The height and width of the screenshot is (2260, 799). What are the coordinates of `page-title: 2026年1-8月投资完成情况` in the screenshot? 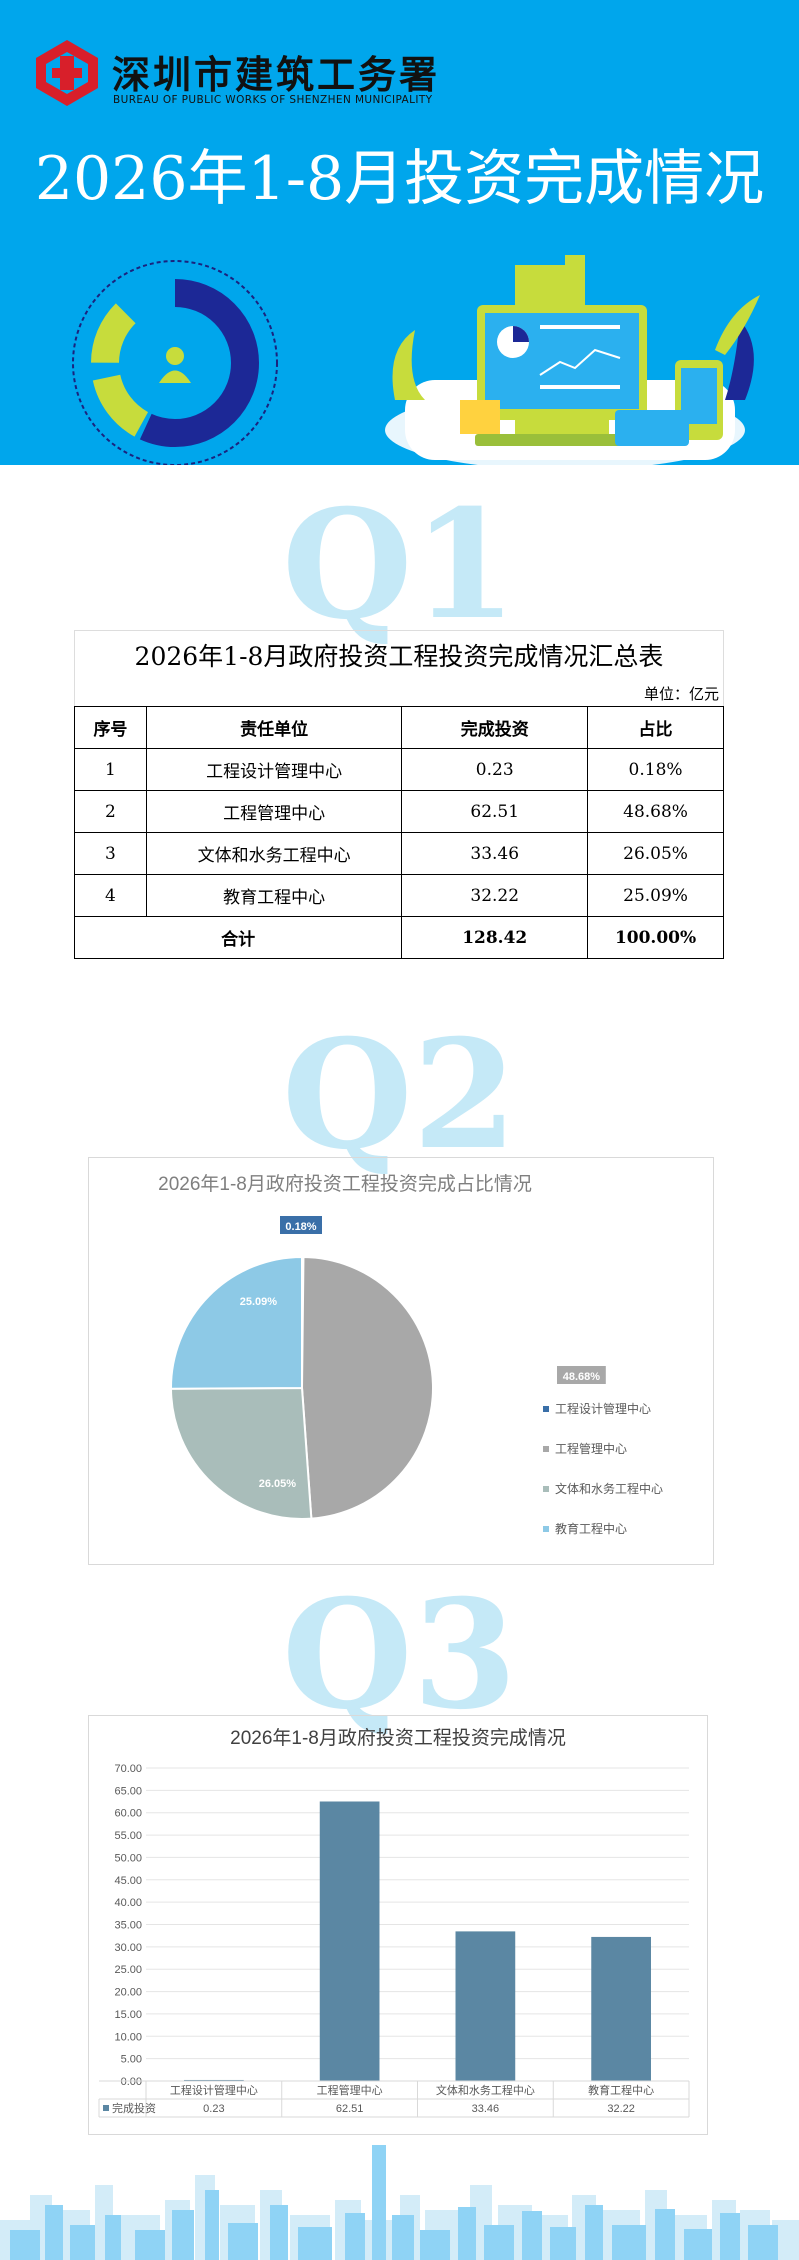 It's located at (399, 179).